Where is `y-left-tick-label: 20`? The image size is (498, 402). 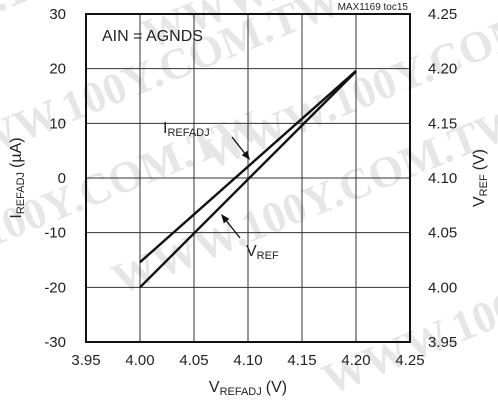
y-left-tick-label: 20 is located at coordinates (57, 69).